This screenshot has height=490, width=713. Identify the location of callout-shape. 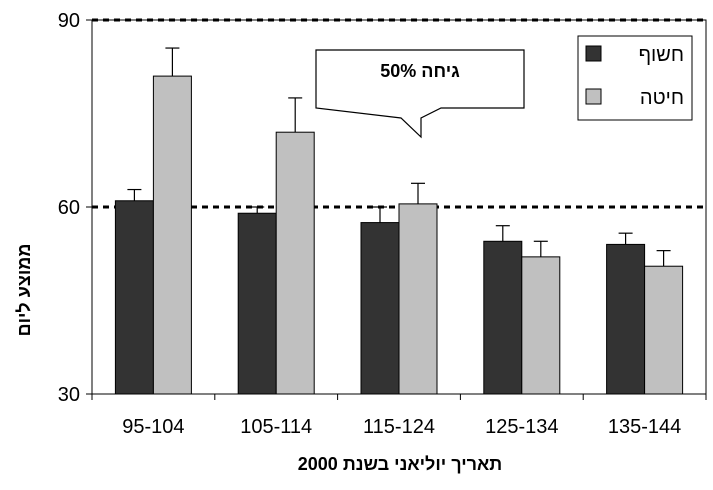
(420, 94).